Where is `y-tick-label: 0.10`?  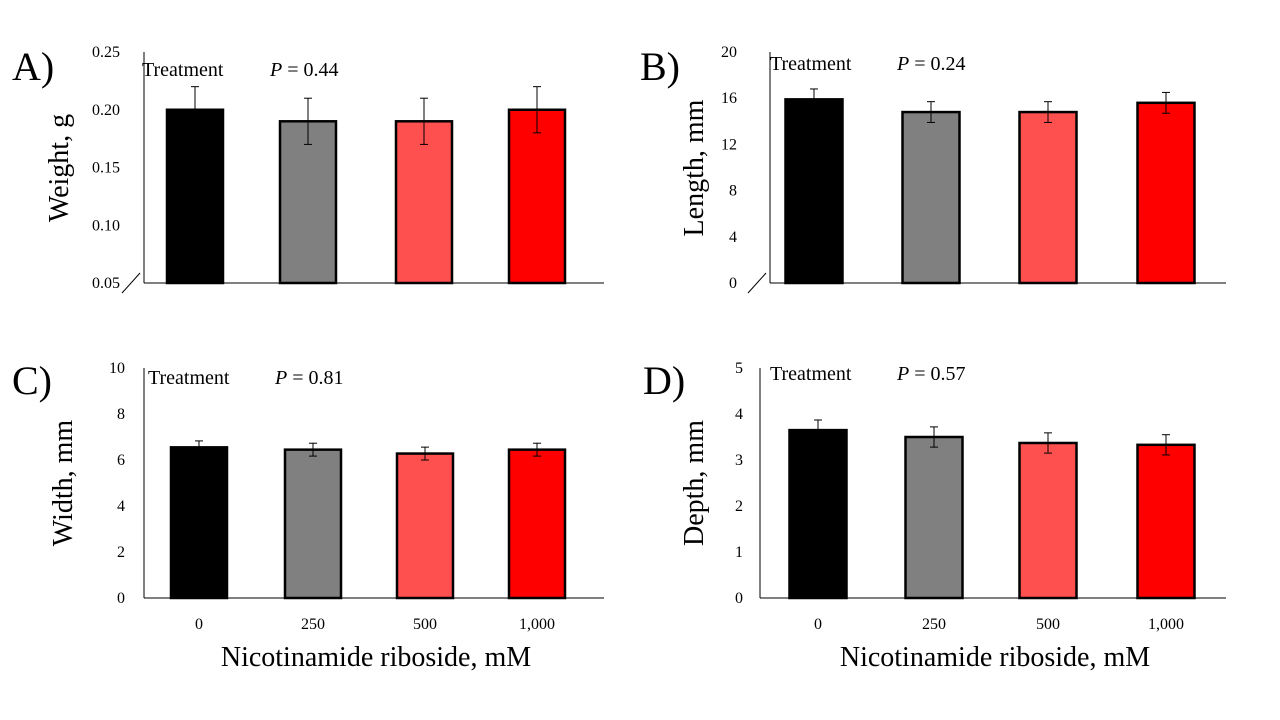
y-tick-label: 0.10 is located at coordinates (106, 225).